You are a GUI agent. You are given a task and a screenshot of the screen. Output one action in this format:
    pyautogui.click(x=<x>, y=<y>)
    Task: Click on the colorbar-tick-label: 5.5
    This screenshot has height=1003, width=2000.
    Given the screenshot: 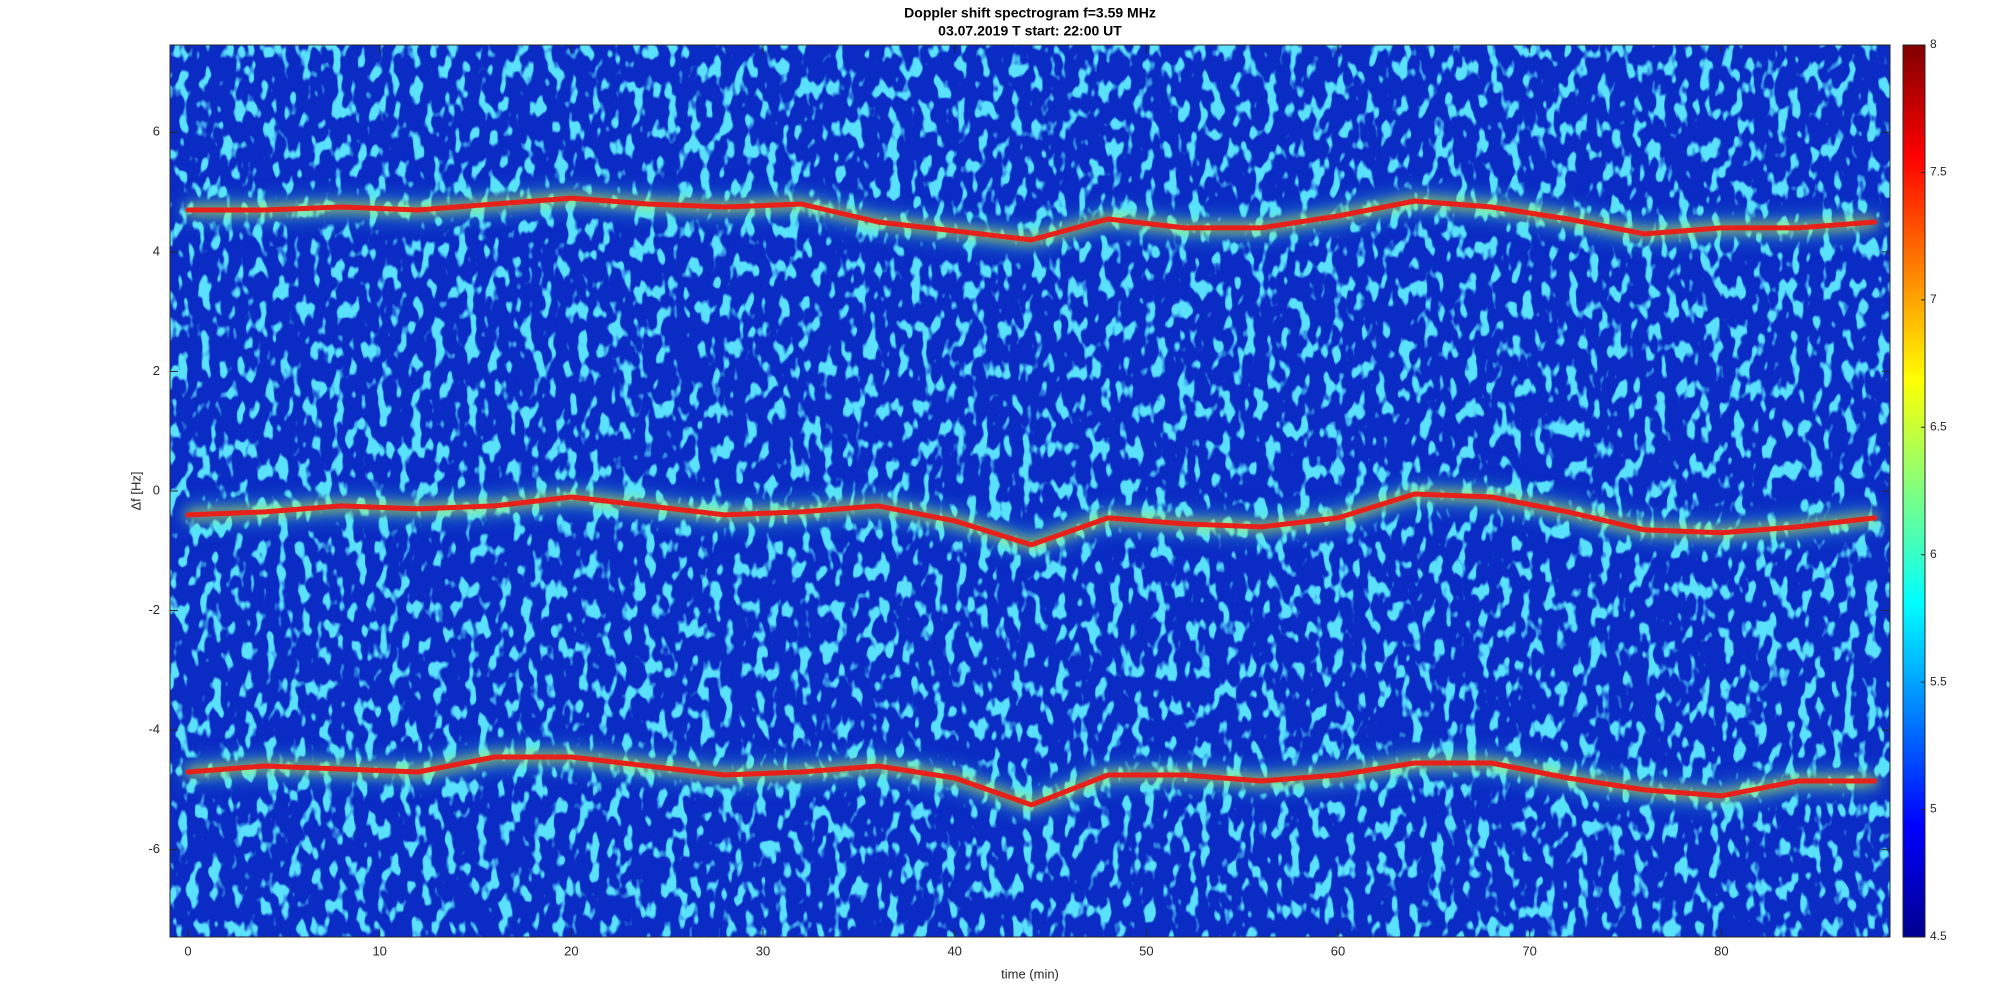 What is the action you would take?
    pyautogui.click(x=1938, y=681)
    